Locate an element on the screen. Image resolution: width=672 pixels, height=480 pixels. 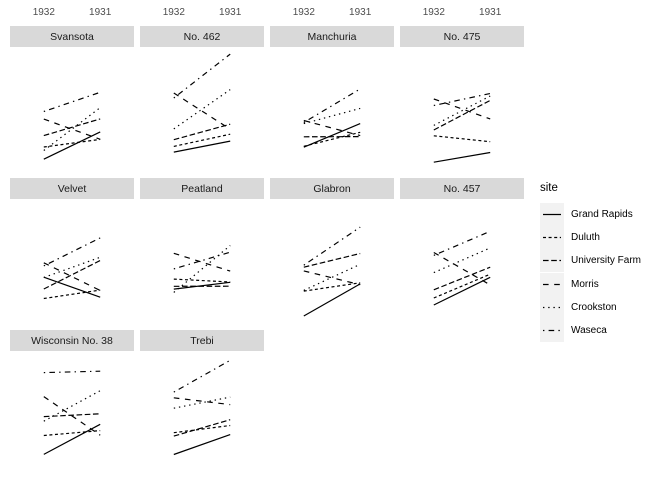
facet-strip-label: Wisconsin No. 38 is located at coordinates (72, 340).